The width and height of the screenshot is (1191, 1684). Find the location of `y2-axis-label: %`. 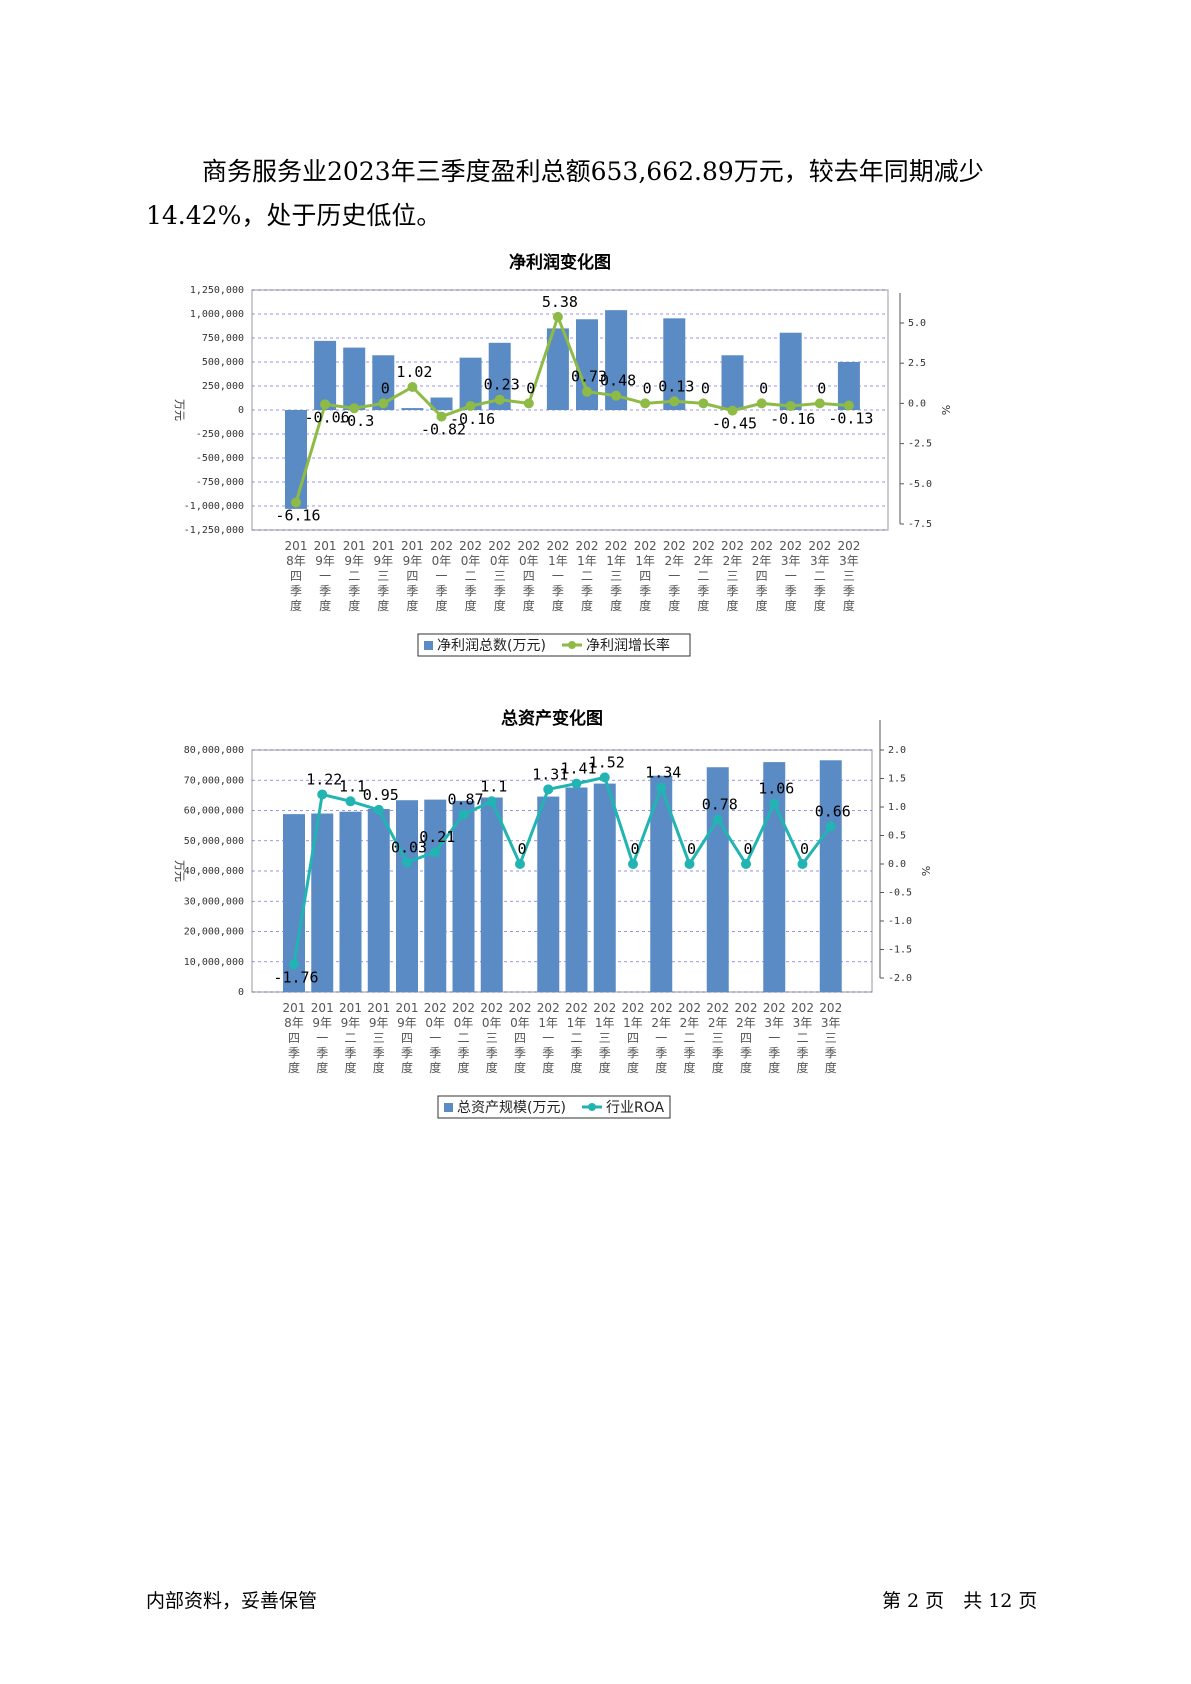

y2-axis-label: % is located at coordinates (925, 871).